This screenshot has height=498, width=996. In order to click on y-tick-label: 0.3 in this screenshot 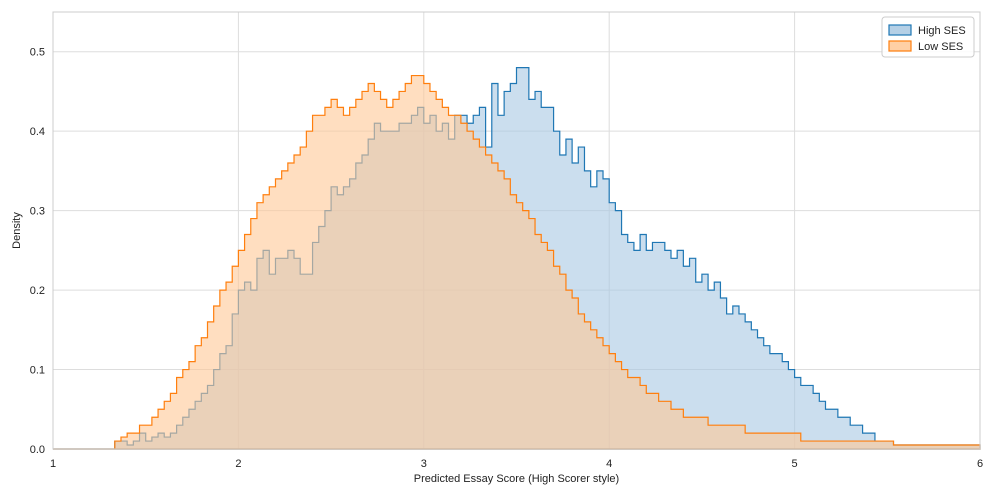, I will do `click(37, 212)`.